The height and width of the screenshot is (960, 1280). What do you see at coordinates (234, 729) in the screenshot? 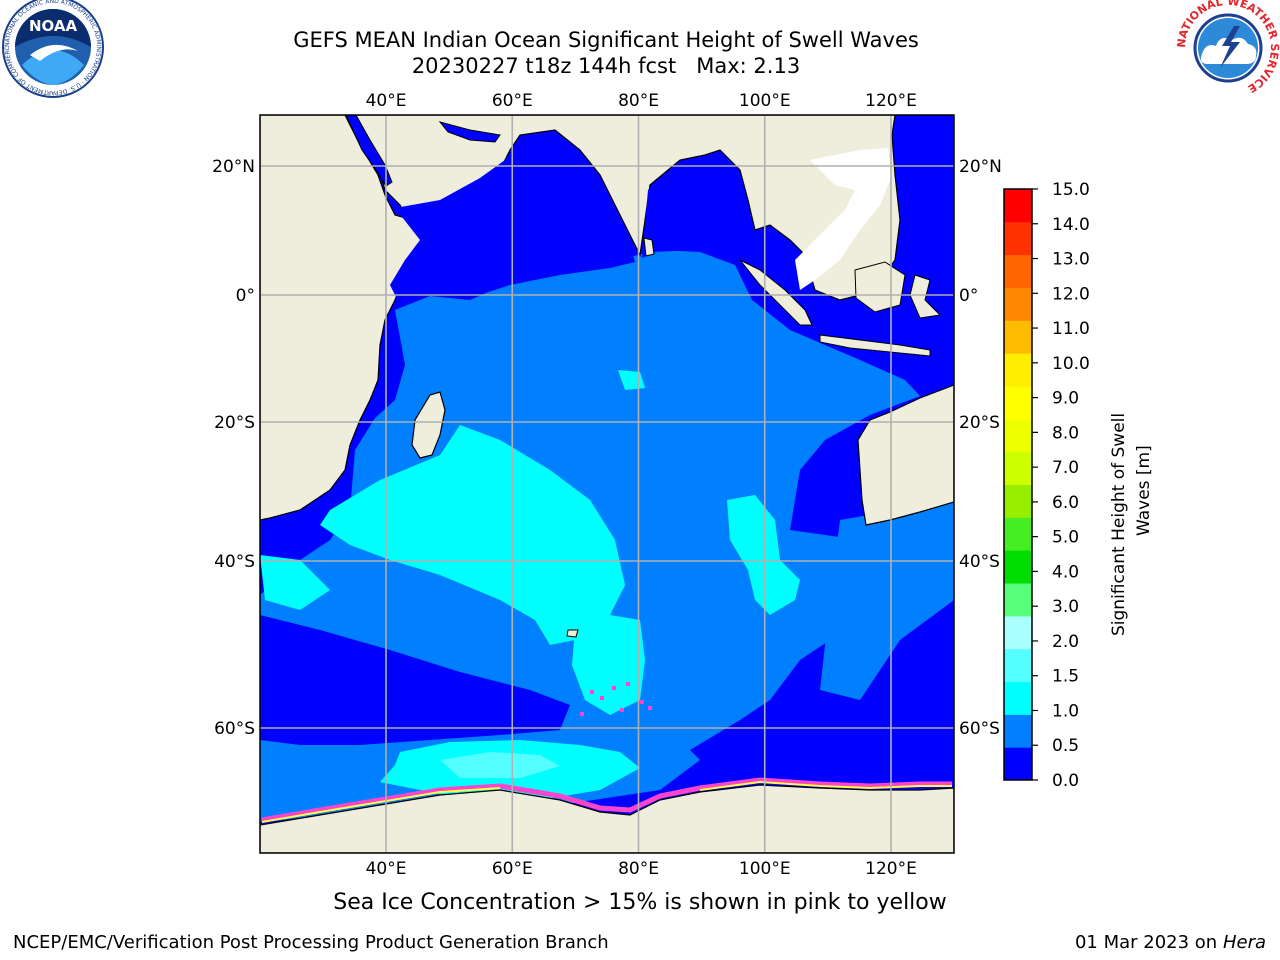
I see `lat-label-left: 60°S` at bounding box center [234, 729].